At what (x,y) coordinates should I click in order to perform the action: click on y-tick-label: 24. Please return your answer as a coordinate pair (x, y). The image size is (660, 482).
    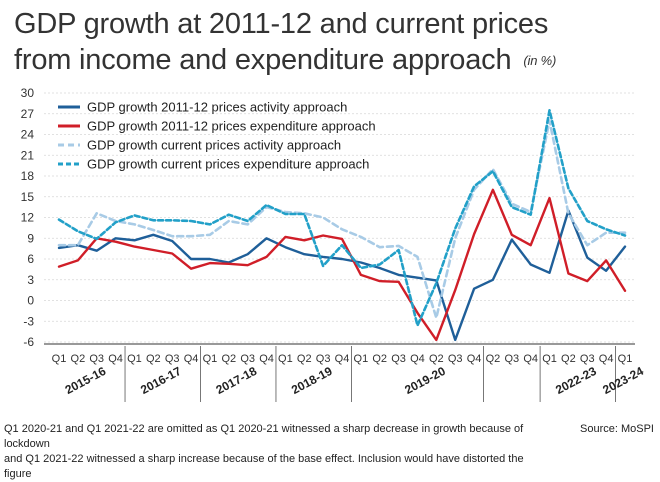
    Looking at the image, I should click on (28, 135).